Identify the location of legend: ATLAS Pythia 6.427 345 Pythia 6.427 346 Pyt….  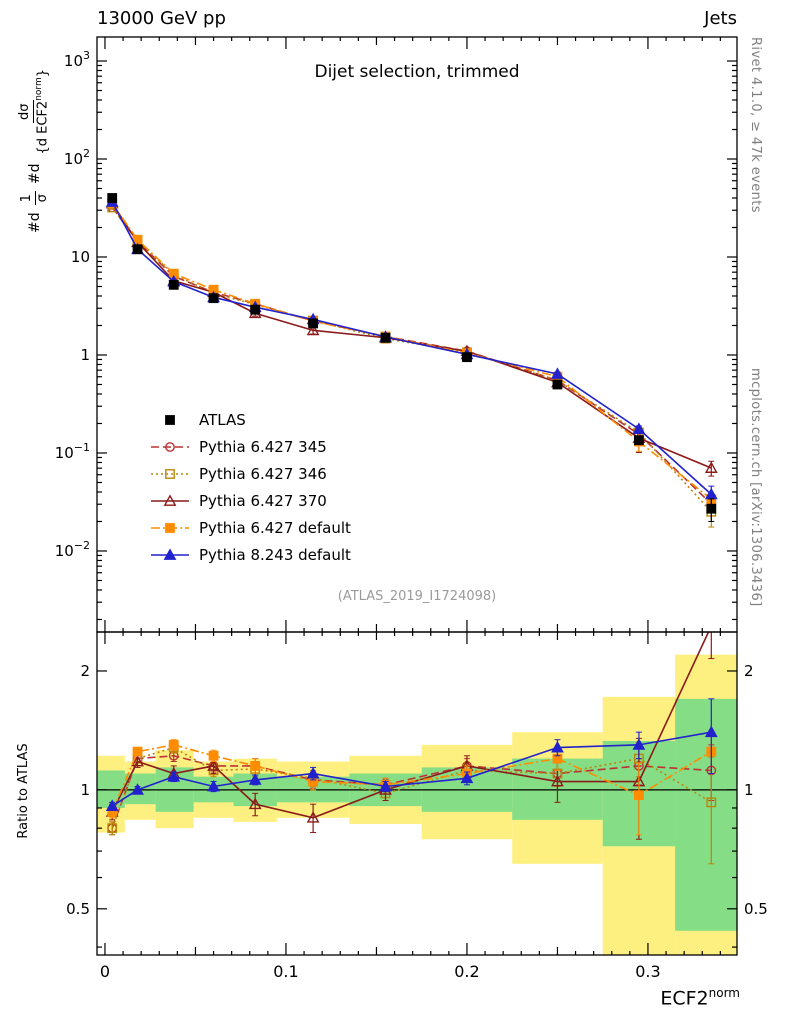
(250, 487).